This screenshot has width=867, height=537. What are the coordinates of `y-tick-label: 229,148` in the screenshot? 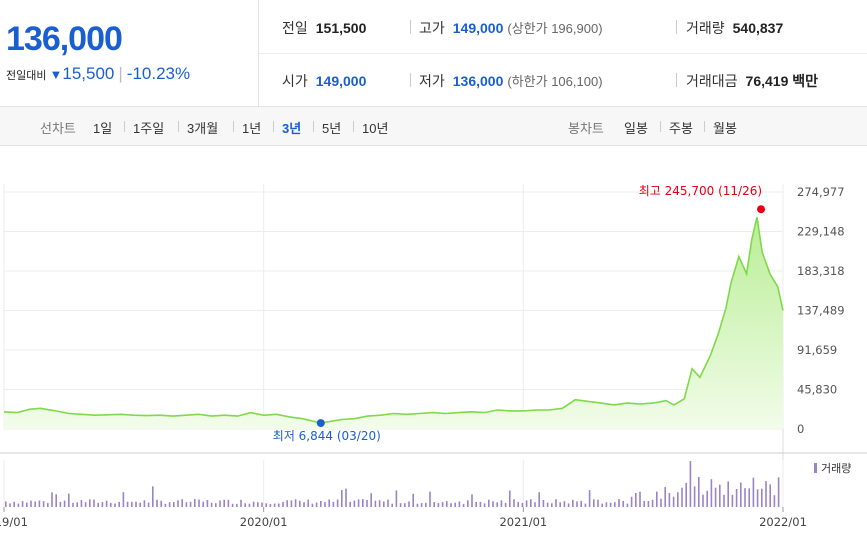 It's located at (821, 232).